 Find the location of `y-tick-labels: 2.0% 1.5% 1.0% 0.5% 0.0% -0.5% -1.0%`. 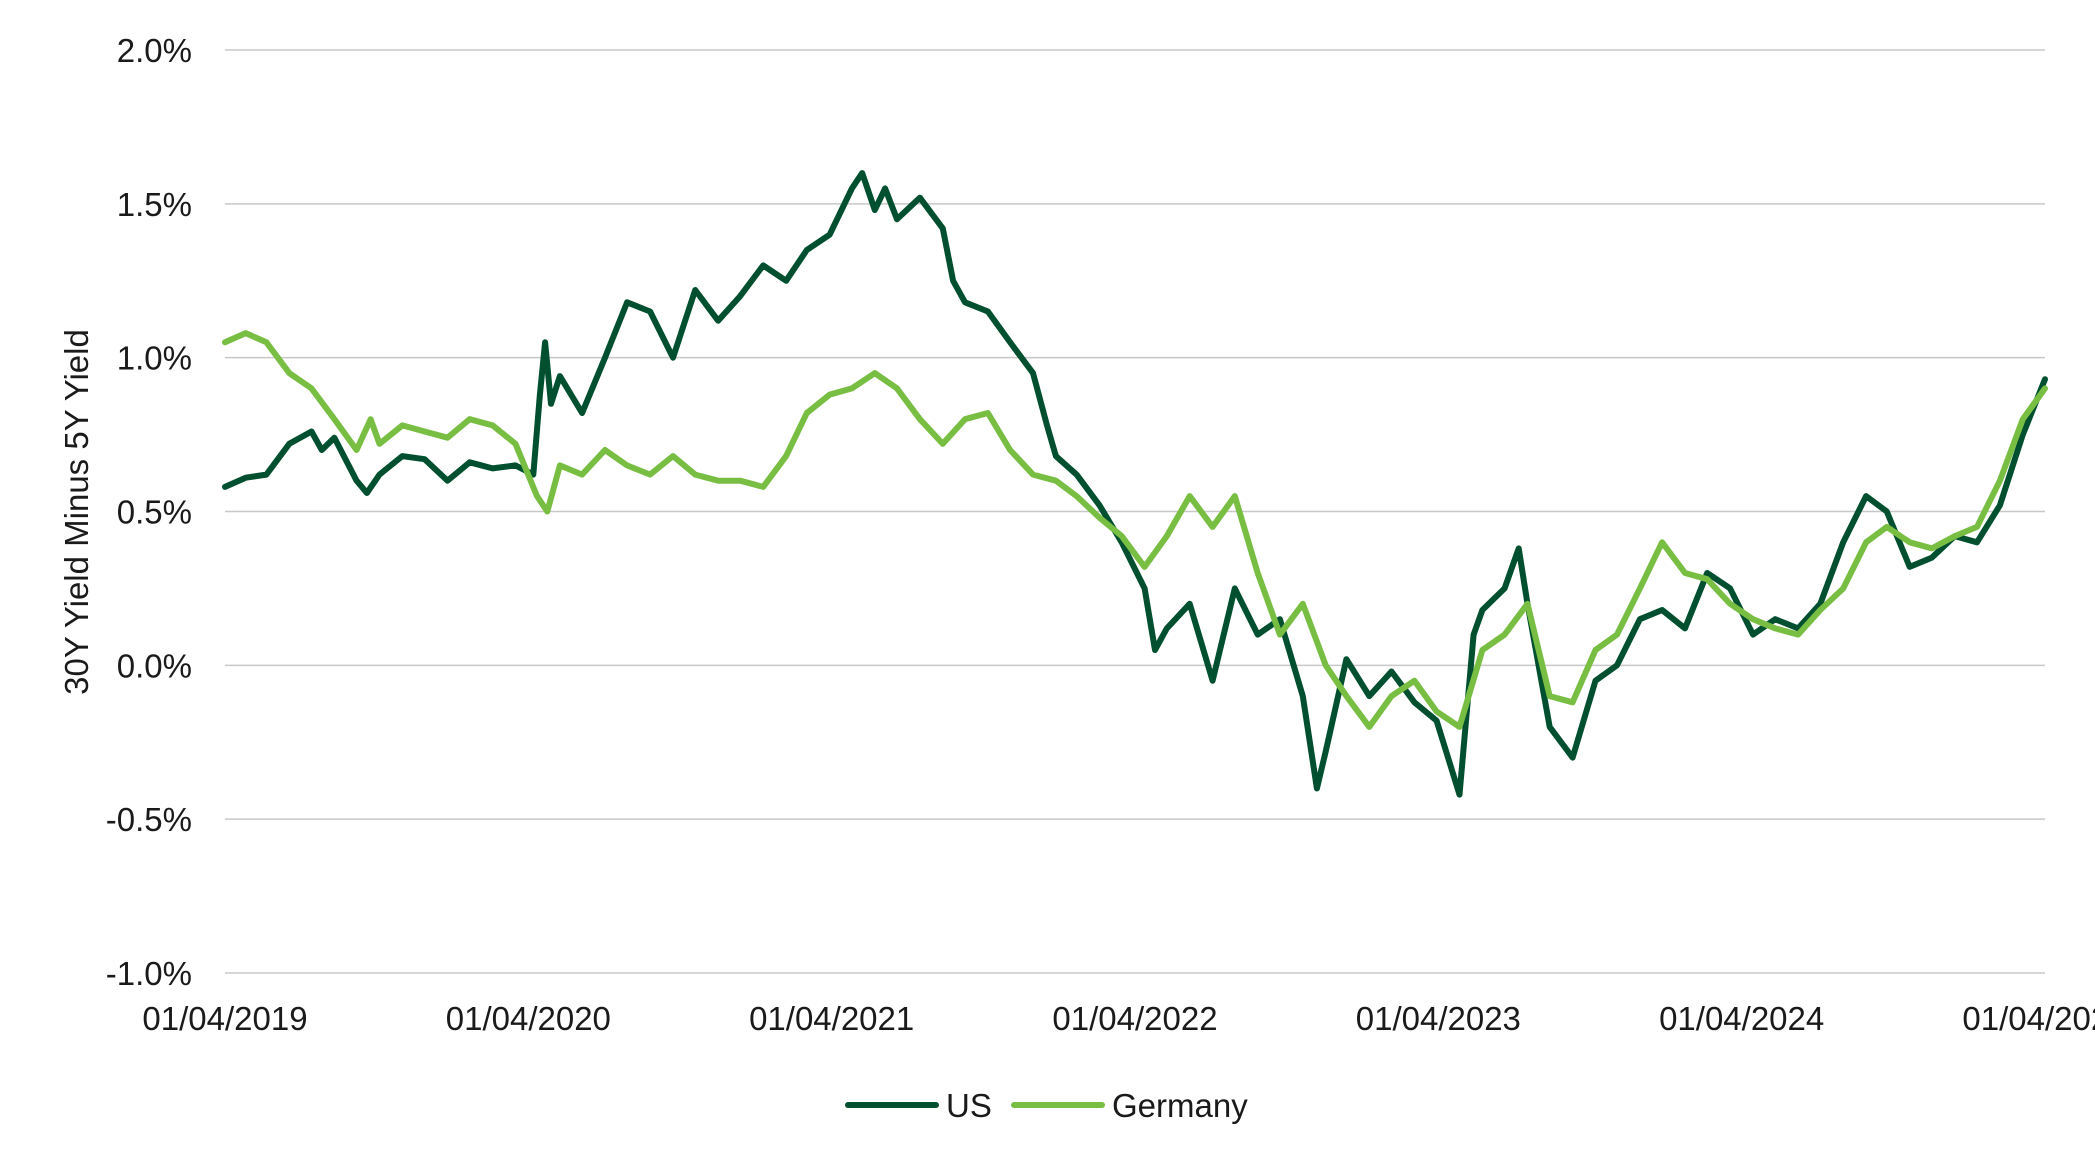

y-tick-labels: 2.0% 1.5% 1.0% 0.5% 0.0% -0.5% -1.0% is located at coordinates (149, 512).